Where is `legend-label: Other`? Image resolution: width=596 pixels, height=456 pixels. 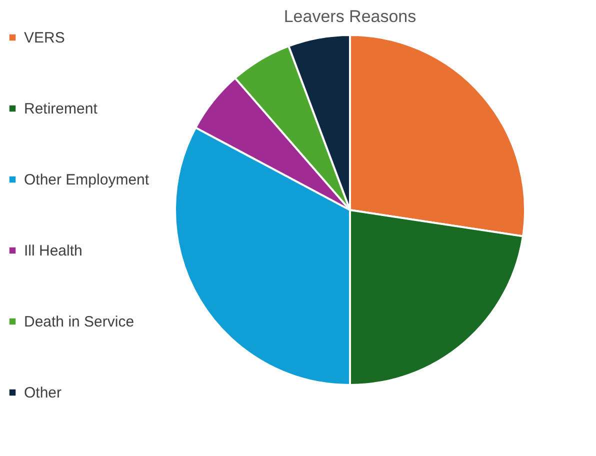
legend-label: Other is located at coordinates (43, 393).